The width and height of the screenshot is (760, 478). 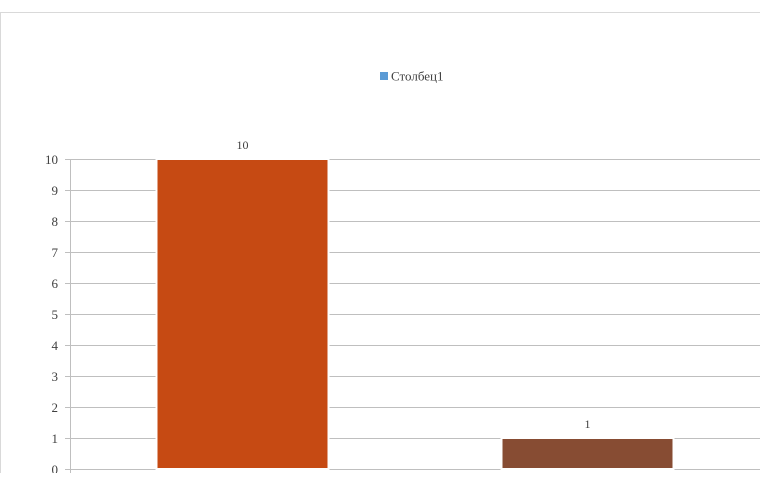 What do you see at coordinates (55, 252) in the screenshot?
I see `y-tick-label: 7` at bounding box center [55, 252].